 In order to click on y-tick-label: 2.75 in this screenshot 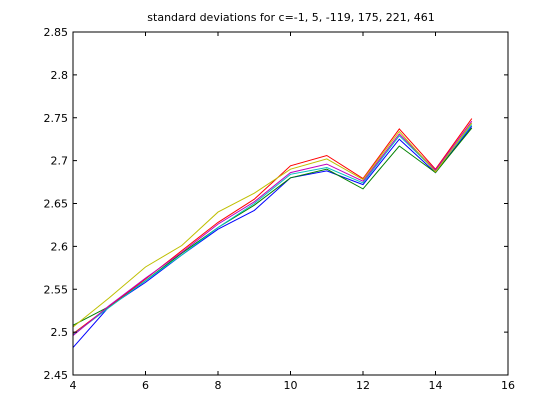, I will do `click(56, 118)`.